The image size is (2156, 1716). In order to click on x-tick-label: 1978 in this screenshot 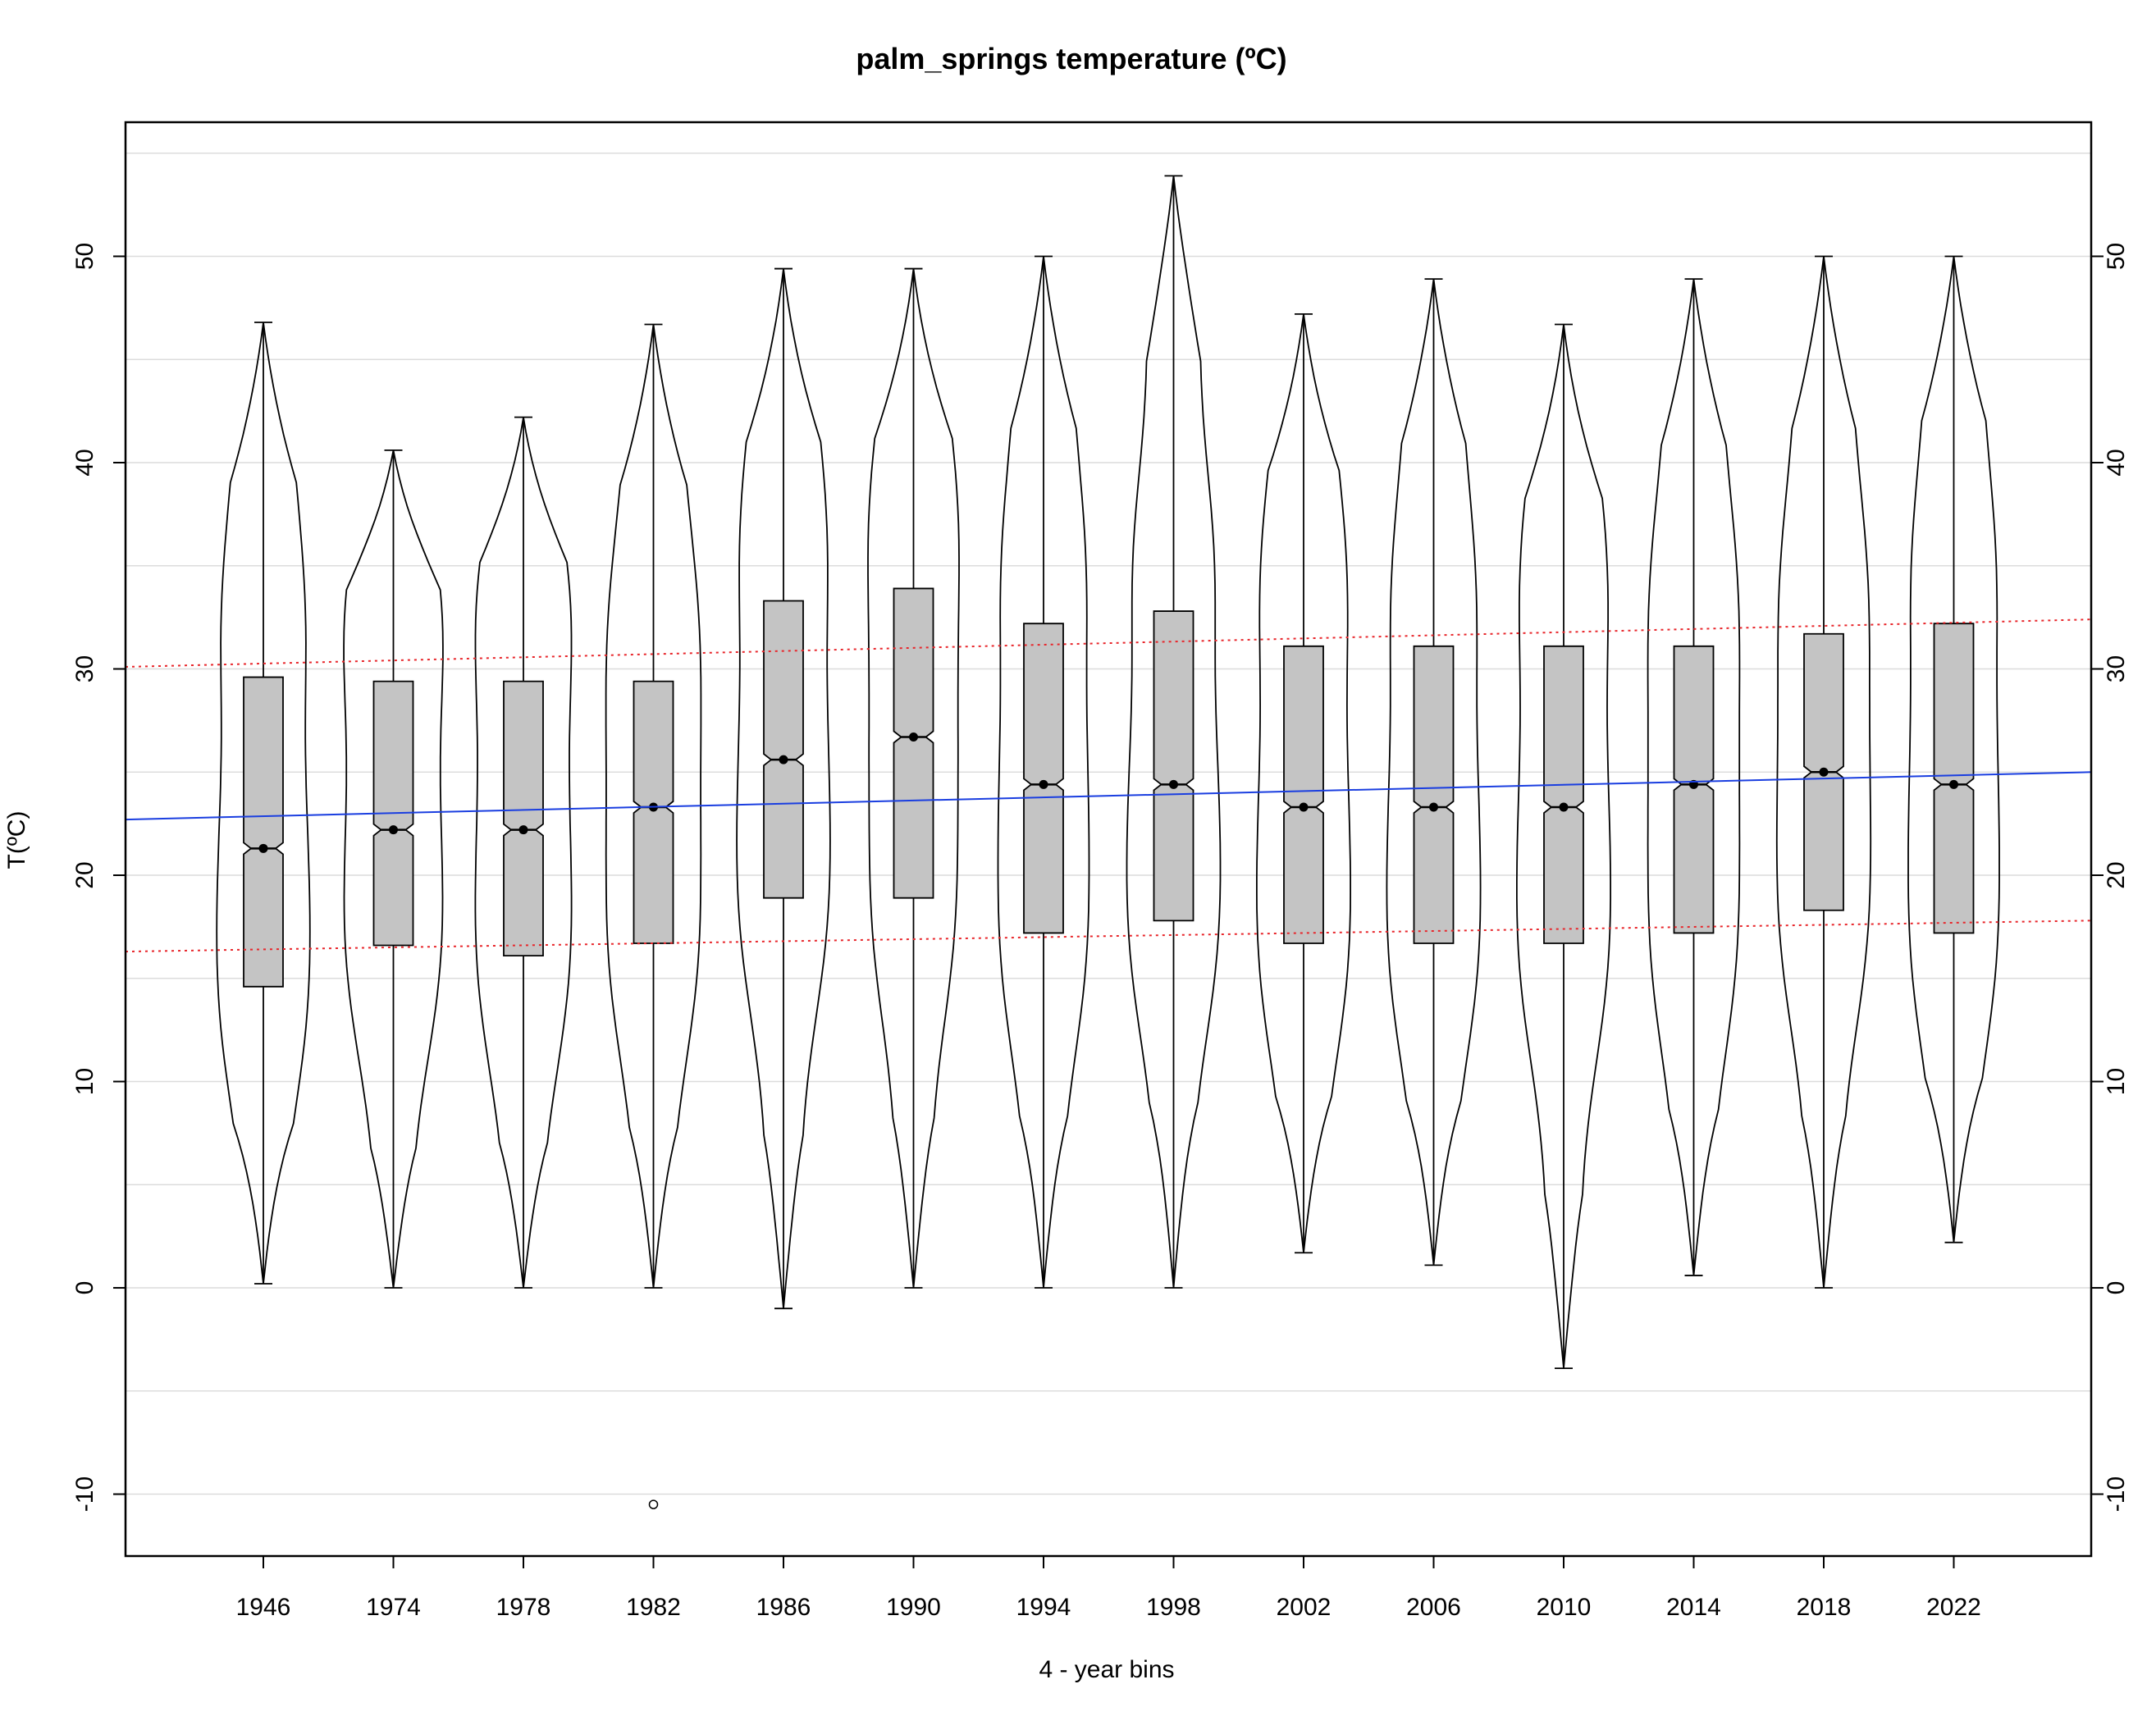, I will do `click(523, 1607)`.